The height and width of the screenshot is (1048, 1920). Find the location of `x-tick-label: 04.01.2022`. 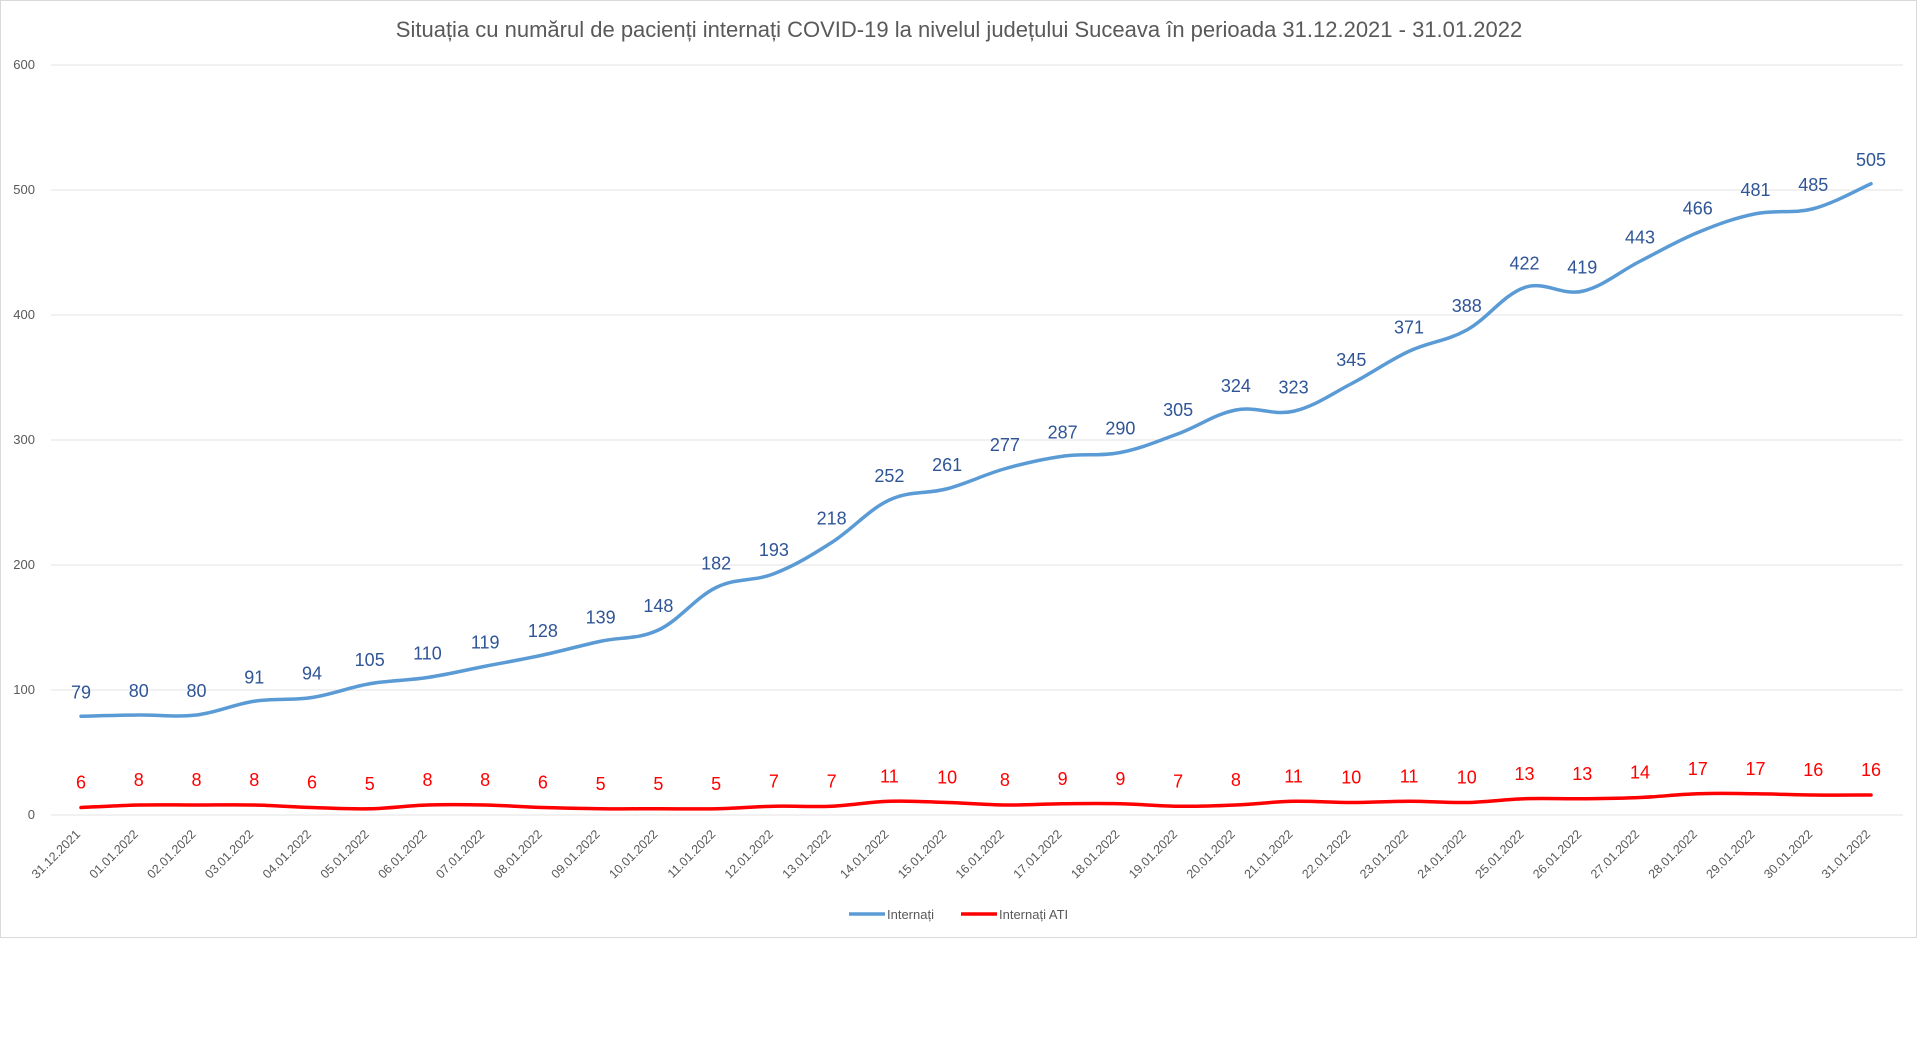

x-tick-label: 04.01.2022 is located at coordinates (287, 854).